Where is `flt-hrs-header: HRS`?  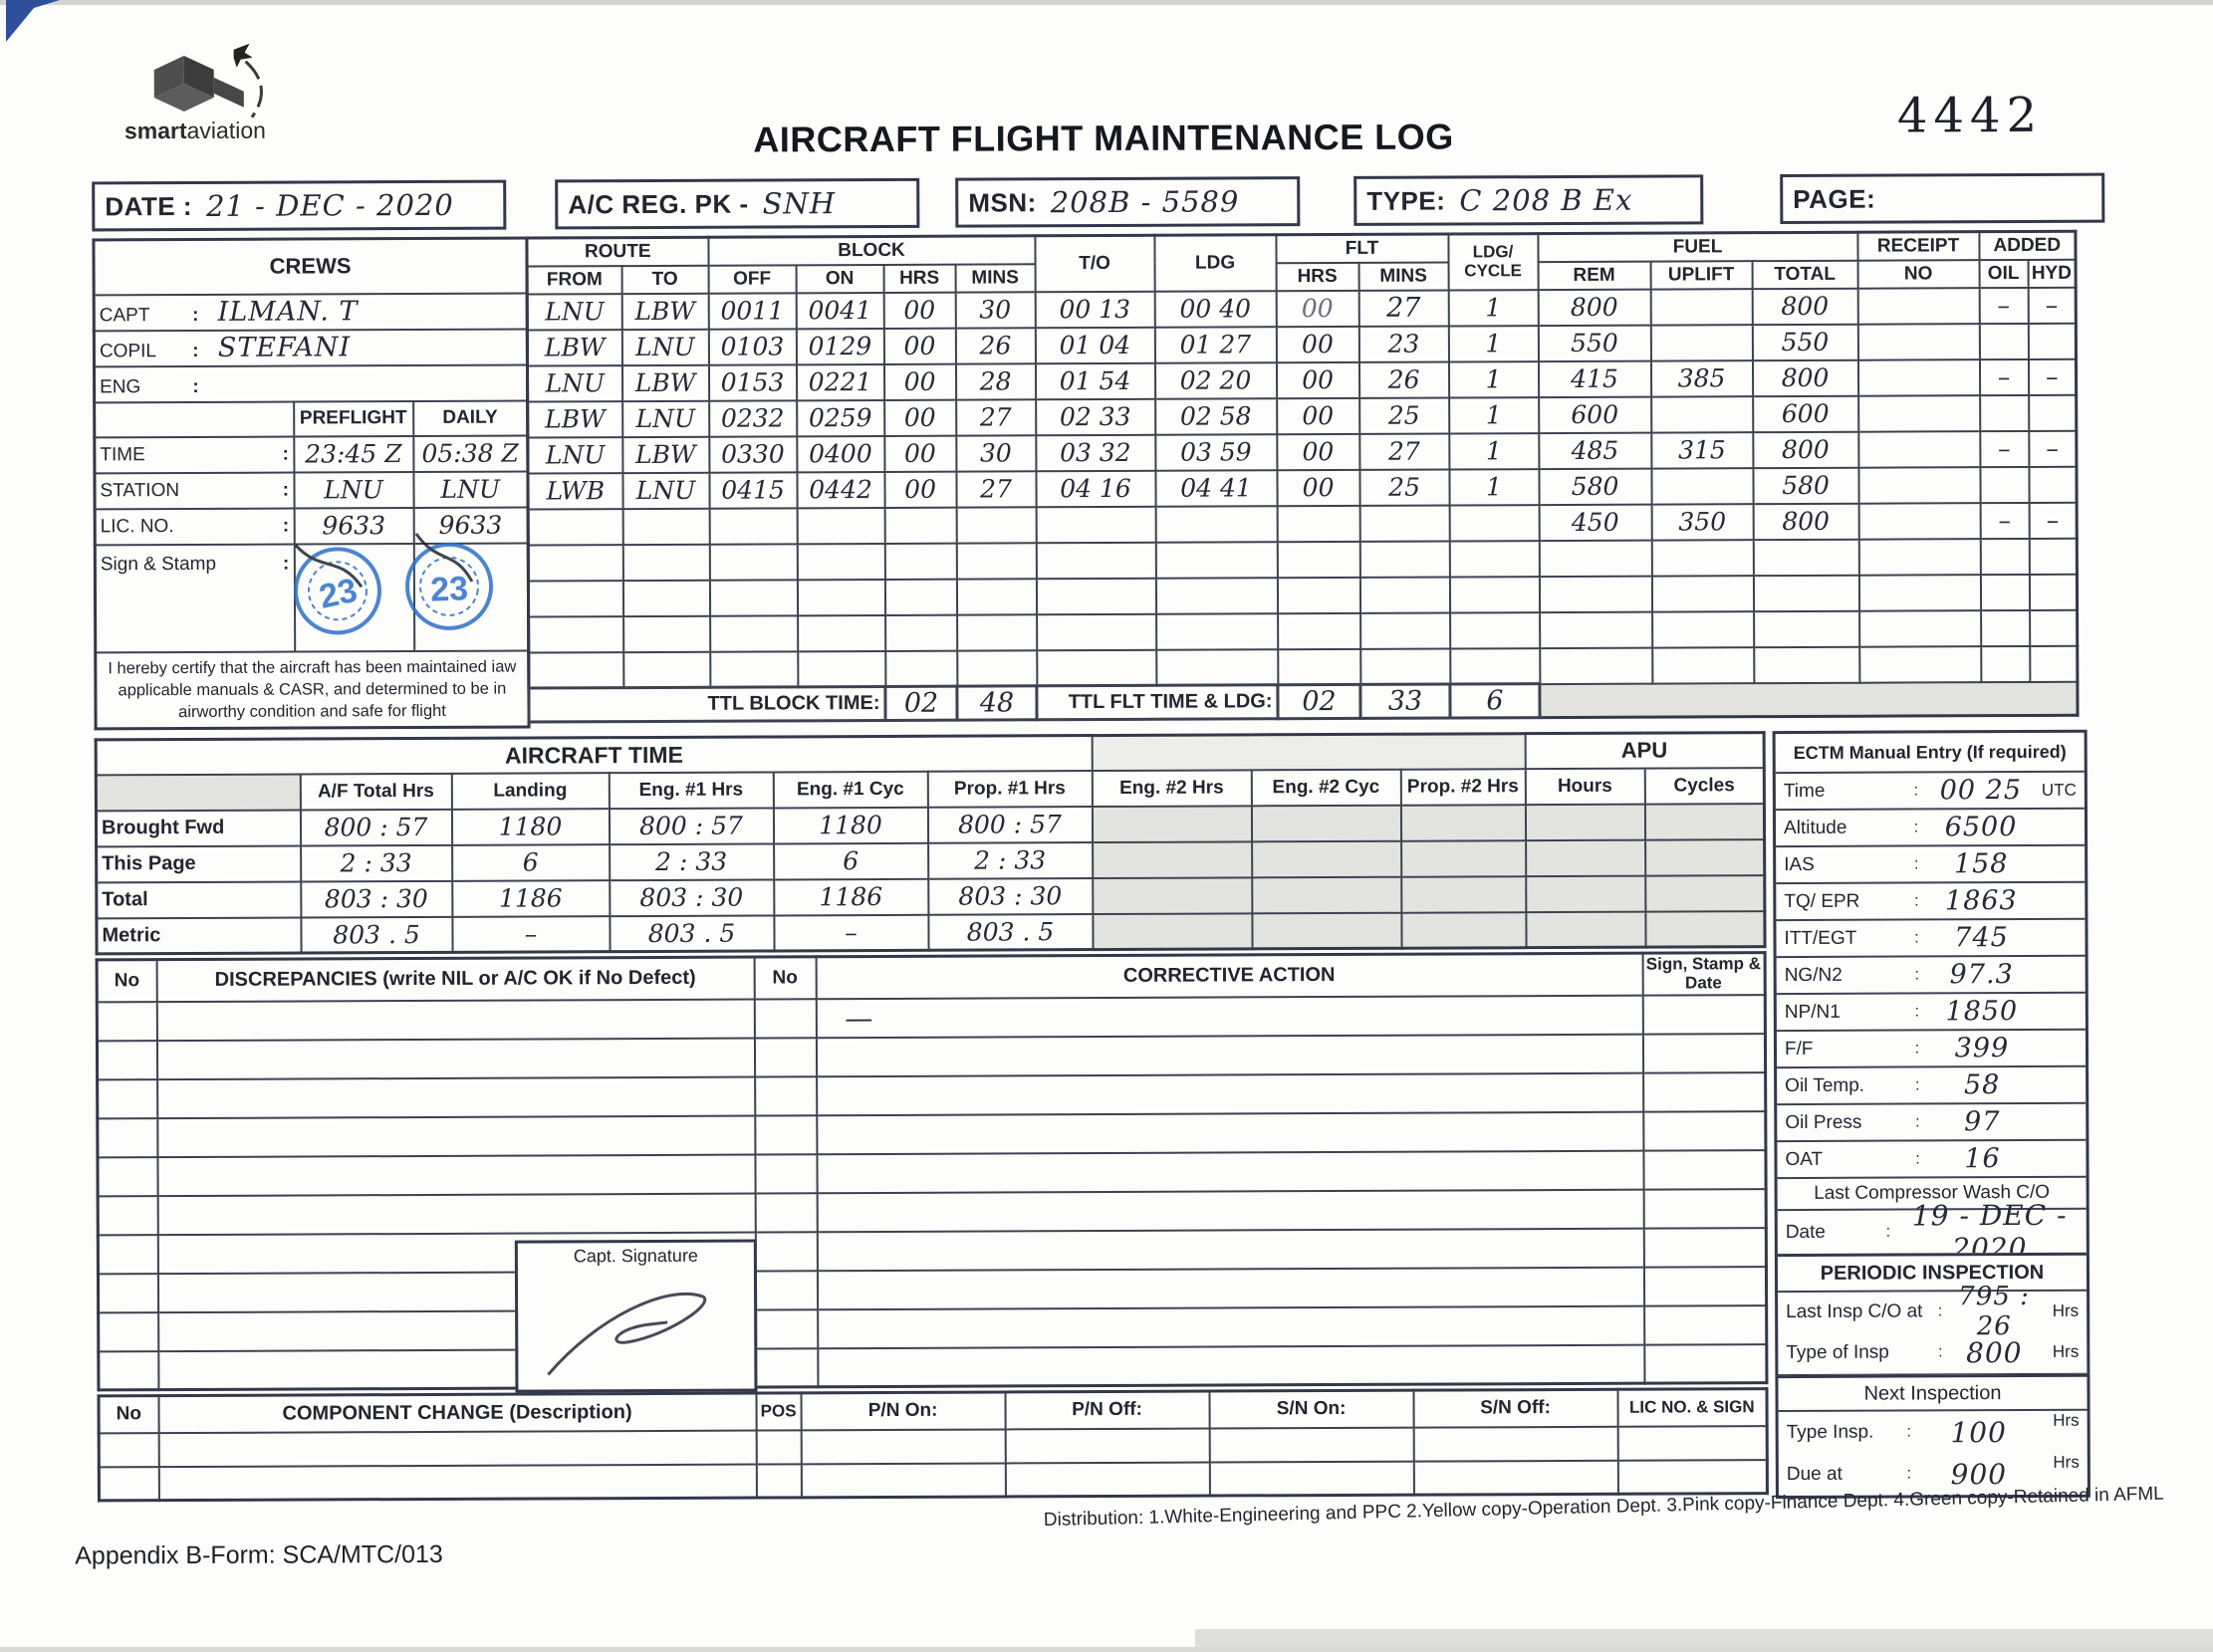
flt-hrs-header: HRS is located at coordinates (1317, 276).